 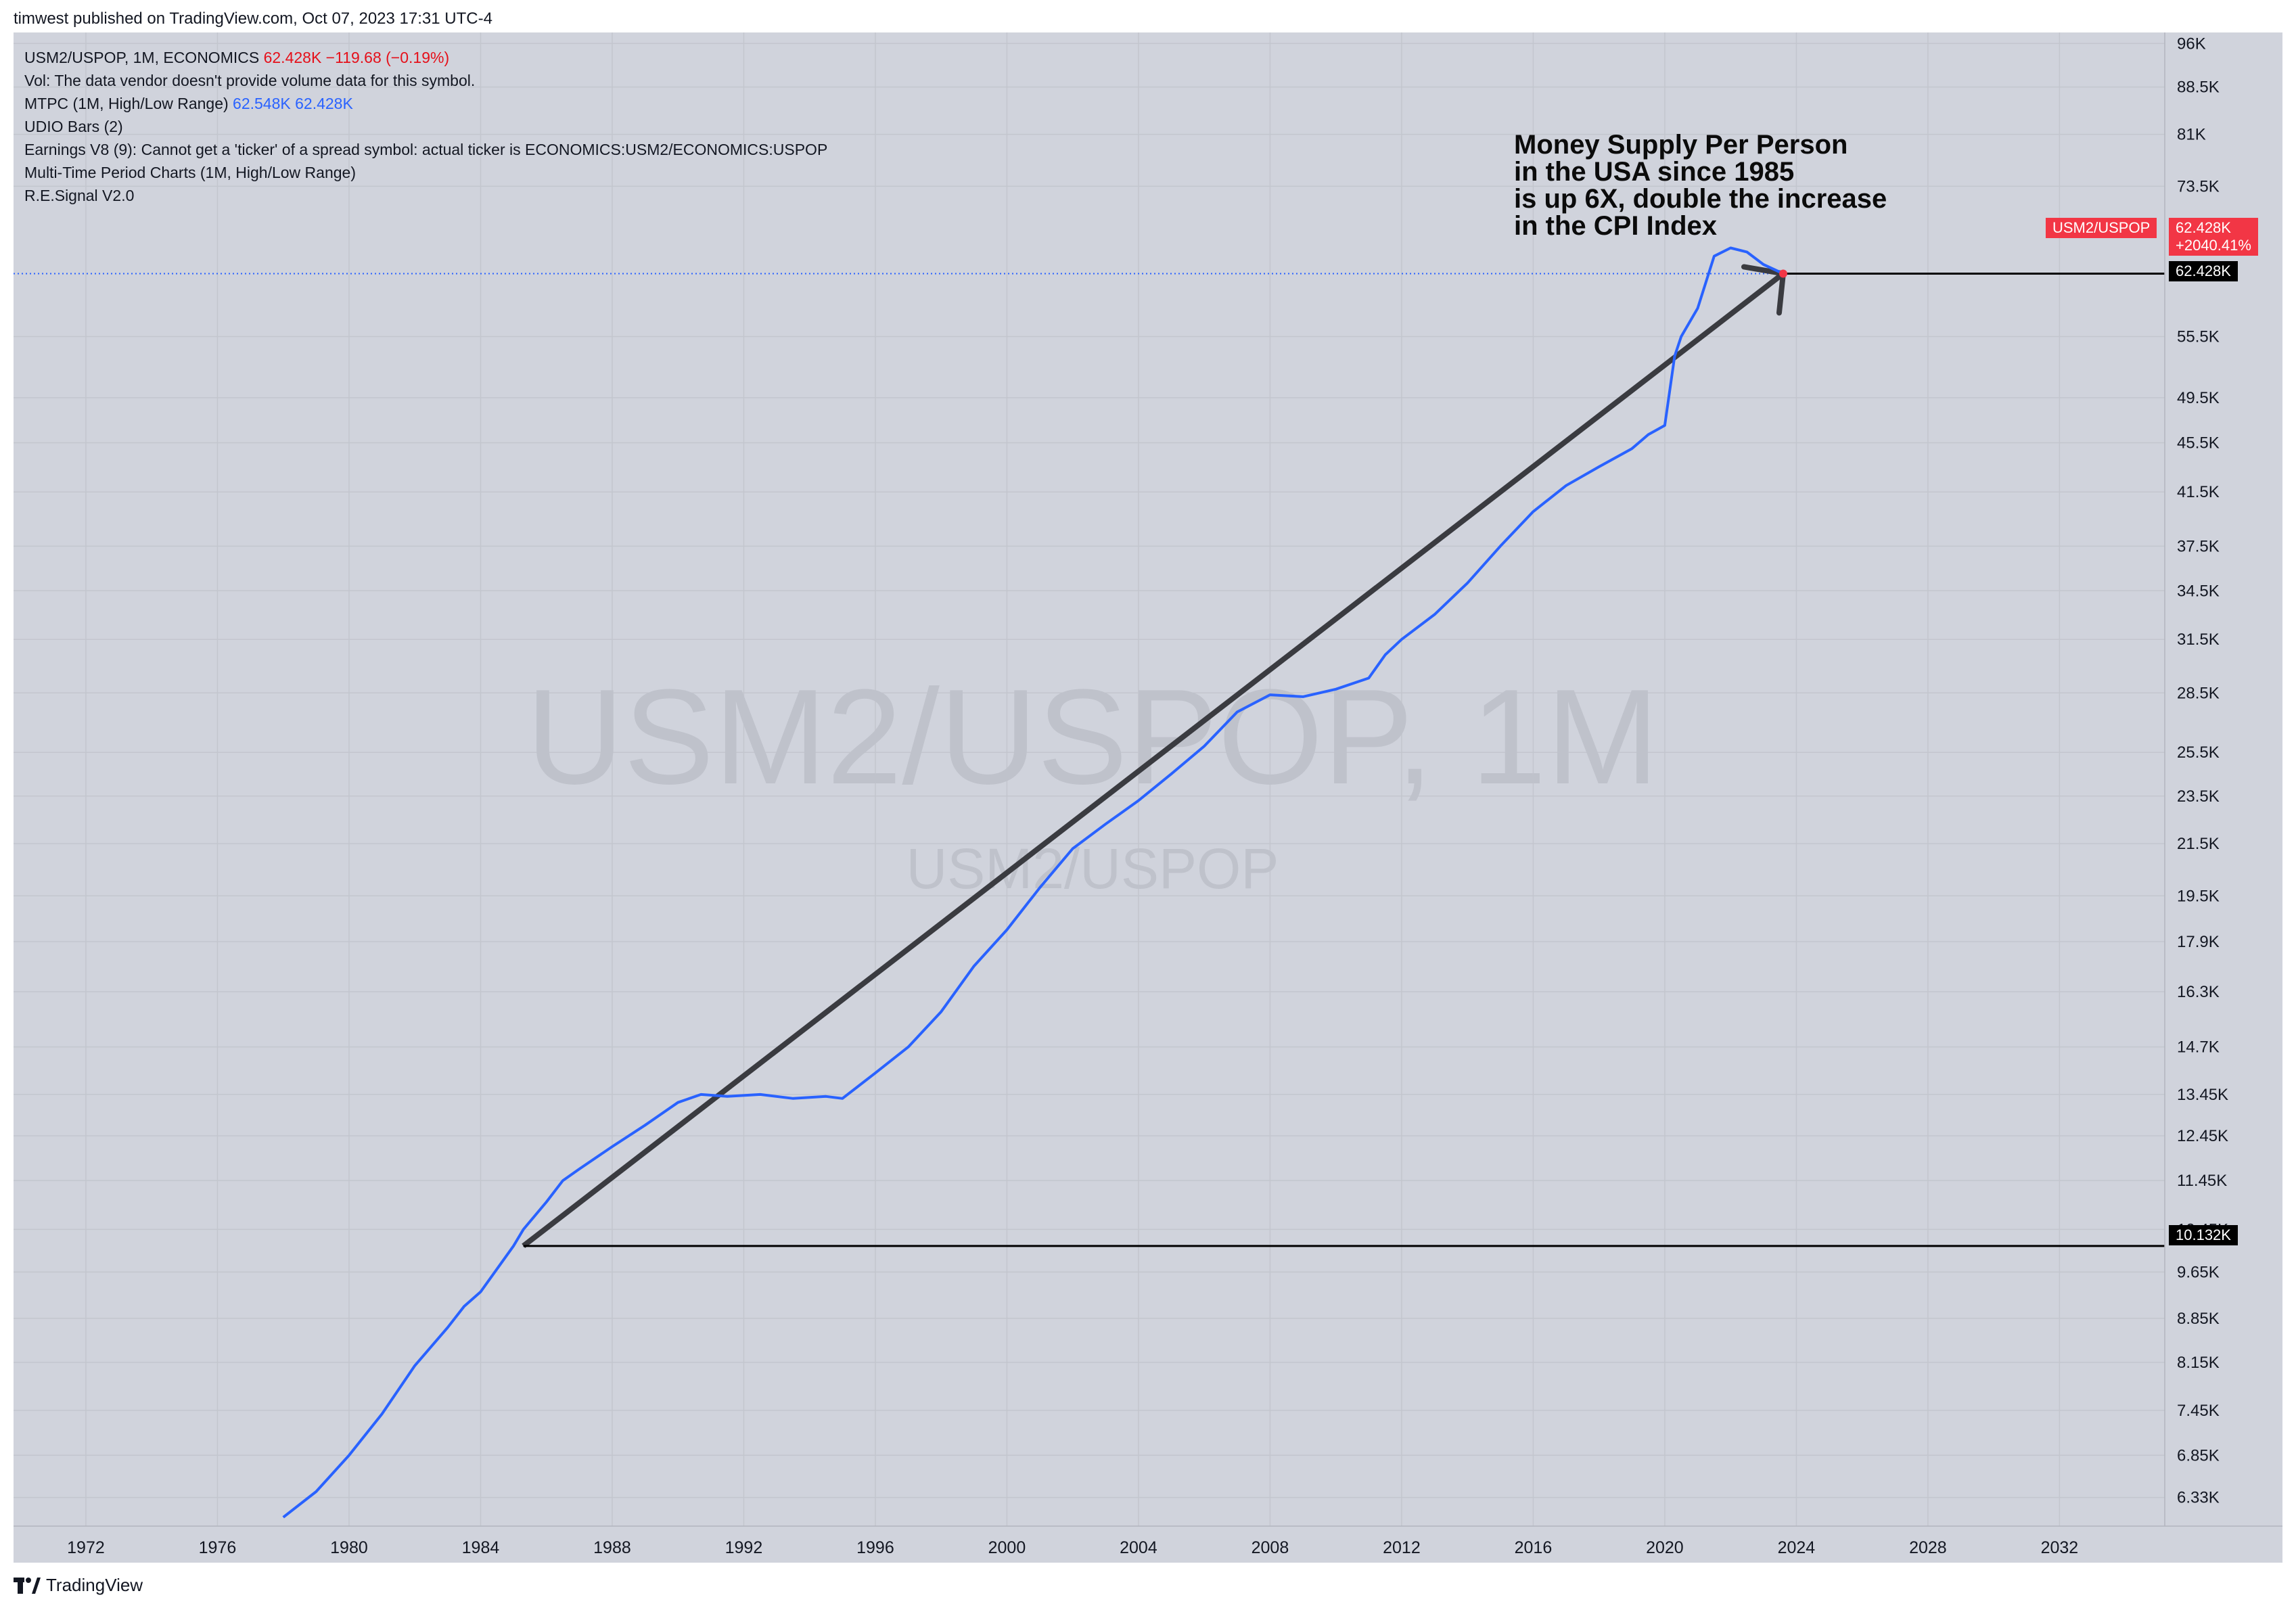 I want to click on footer-brand-text: TradingView, so click(x=94, y=1585).